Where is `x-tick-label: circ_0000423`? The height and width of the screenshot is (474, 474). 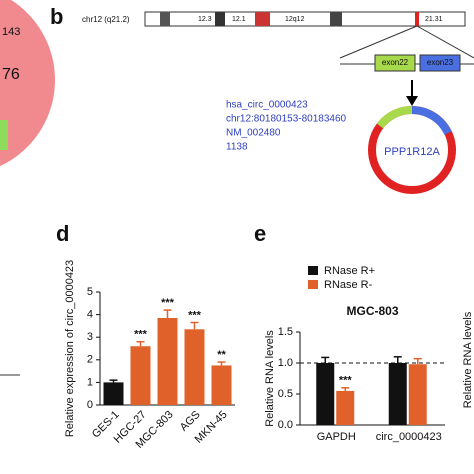
x-tick-label: circ_0000423 is located at coordinates (409, 437).